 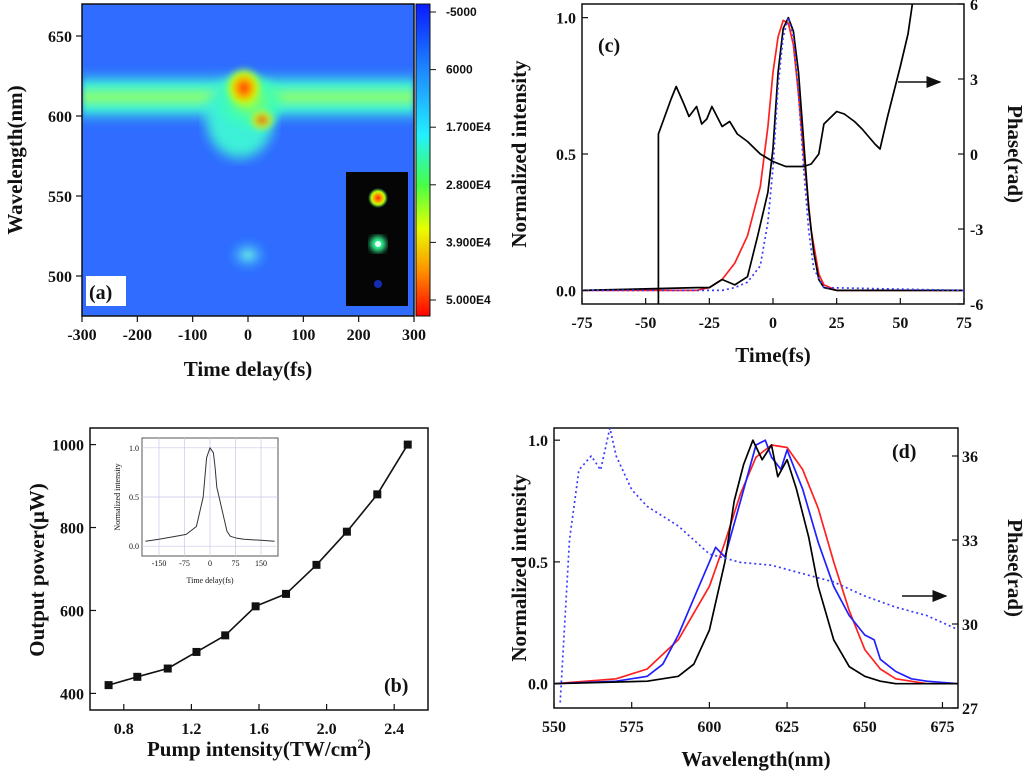 What do you see at coordinates (974, 155) in the screenshot?
I see `panel-c-y2tick-label: 0` at bounding box center [974, 155].